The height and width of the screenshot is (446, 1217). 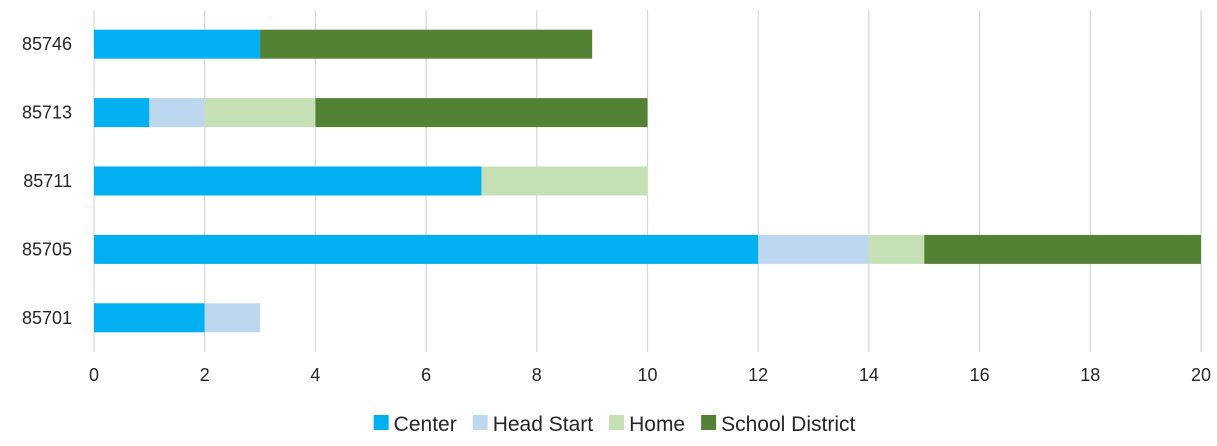 What do you see at coordinates (657, 424) in the screenshot?
I see `legend-label: Home` at bounding box center [657, 424].